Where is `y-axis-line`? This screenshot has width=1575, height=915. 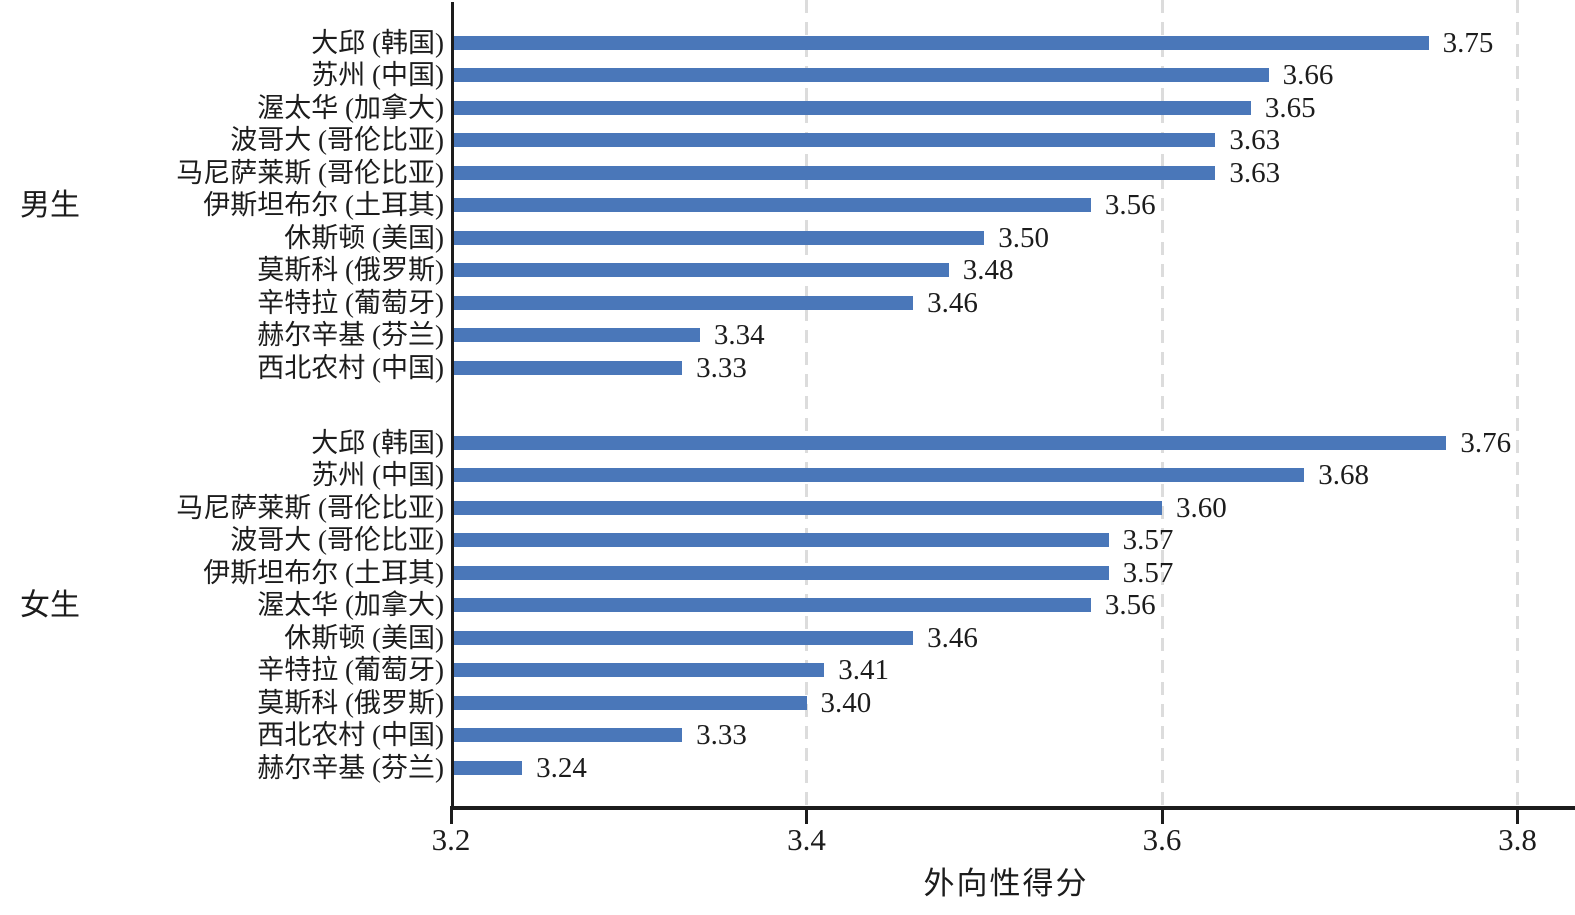
y-axis-line is located at coordinates (452, 405).